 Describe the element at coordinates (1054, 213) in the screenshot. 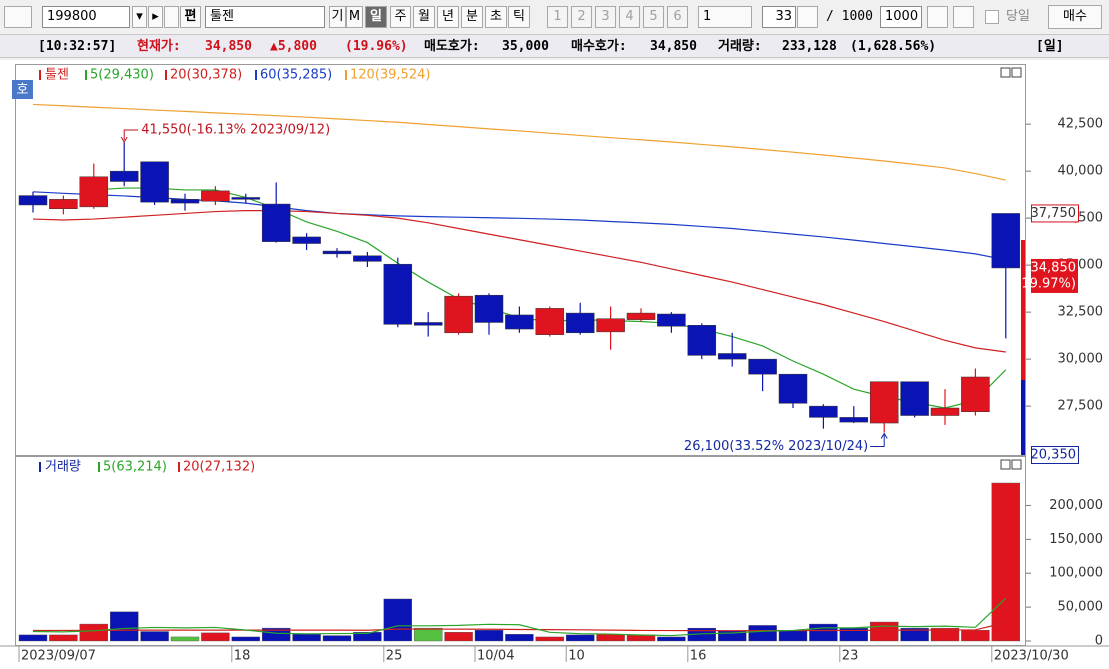

I see `price-label: 37,750` at that location.